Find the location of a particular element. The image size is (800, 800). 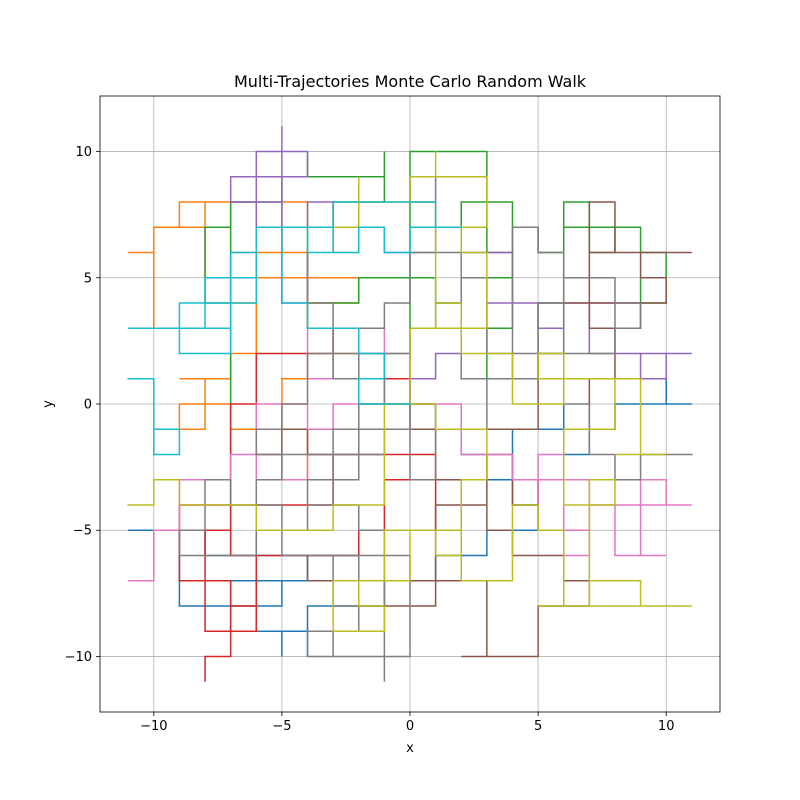

x-tick-label: 5 is located at coordinates (538, 726).